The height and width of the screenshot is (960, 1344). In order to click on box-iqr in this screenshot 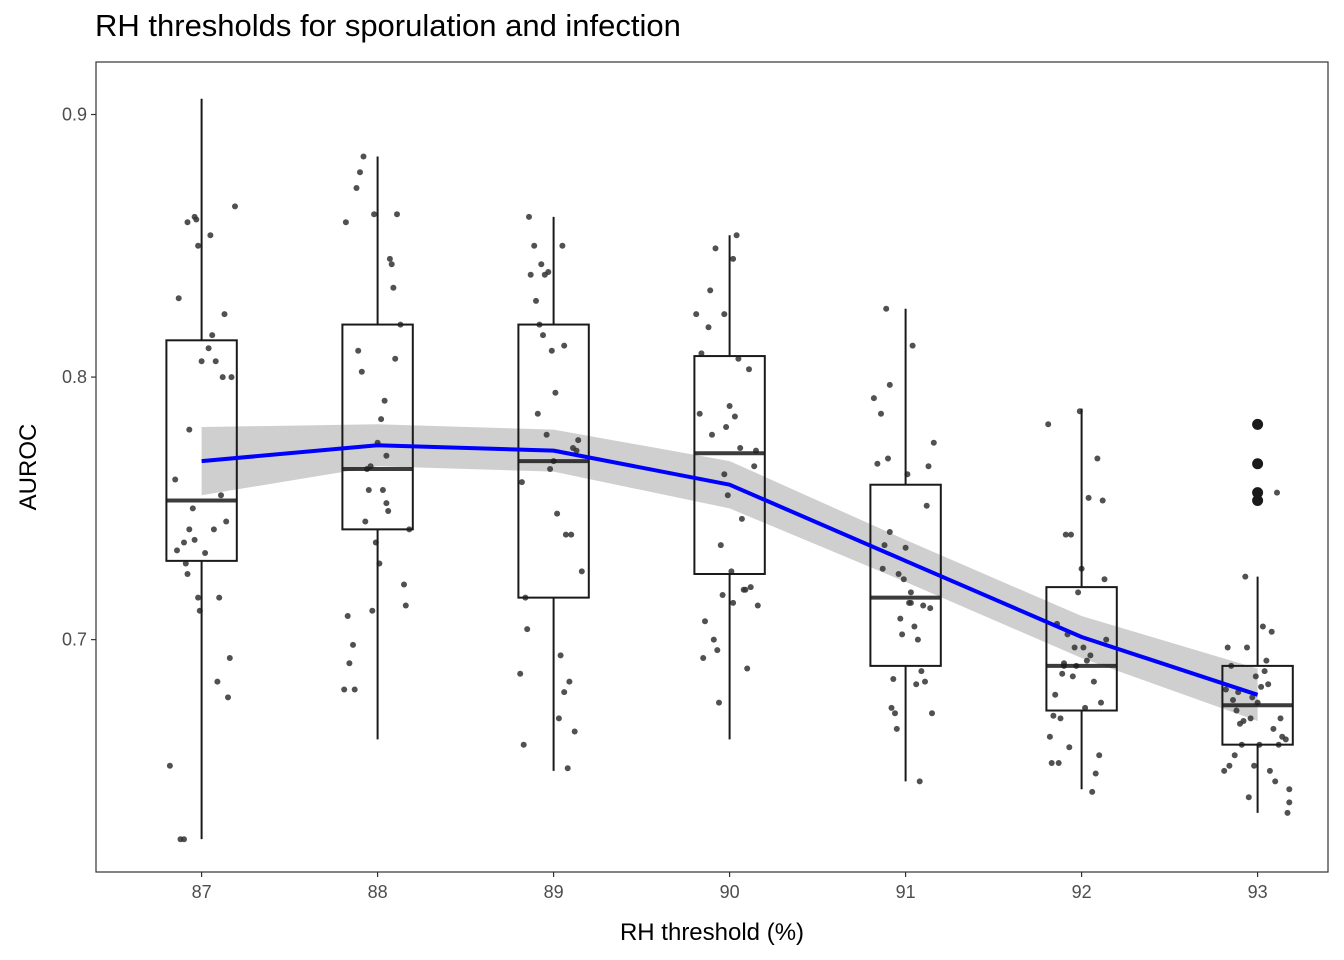, I will do `click(729, 465)`.